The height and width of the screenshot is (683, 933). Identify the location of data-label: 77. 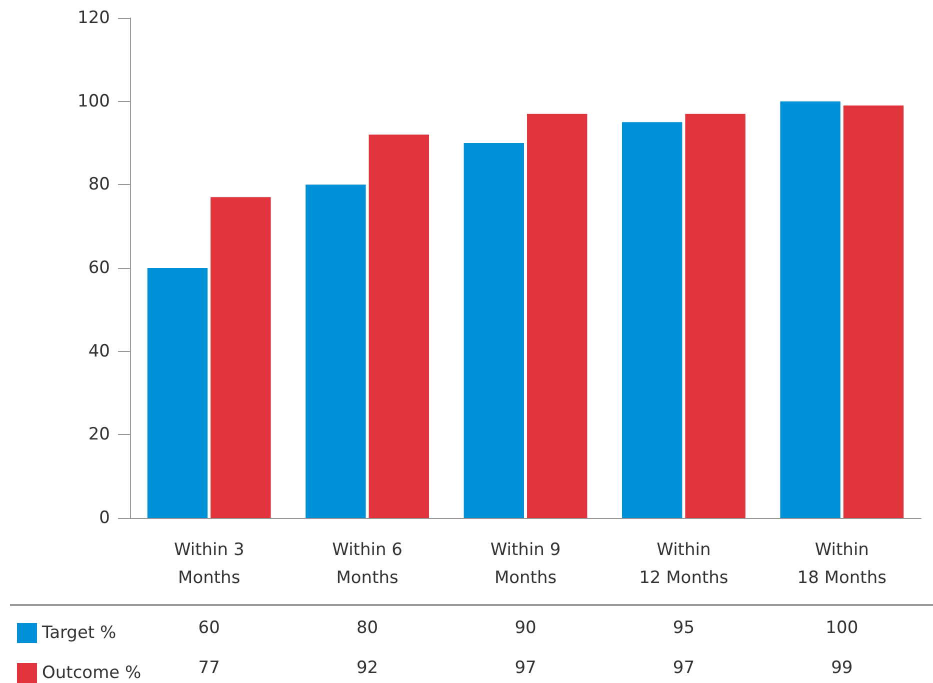
(209, 668).